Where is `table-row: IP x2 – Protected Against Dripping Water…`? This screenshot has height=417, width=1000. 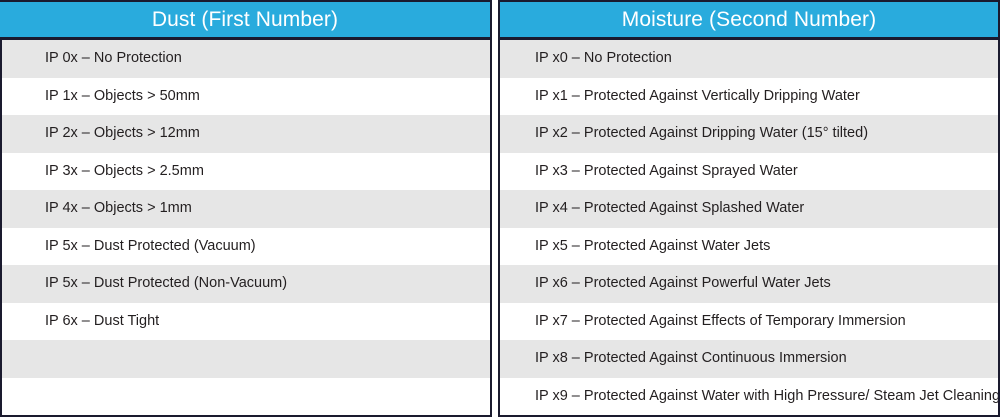
table-row: IP x2 – Protected Against Dripping Water… is located at coordinates (749, 134).